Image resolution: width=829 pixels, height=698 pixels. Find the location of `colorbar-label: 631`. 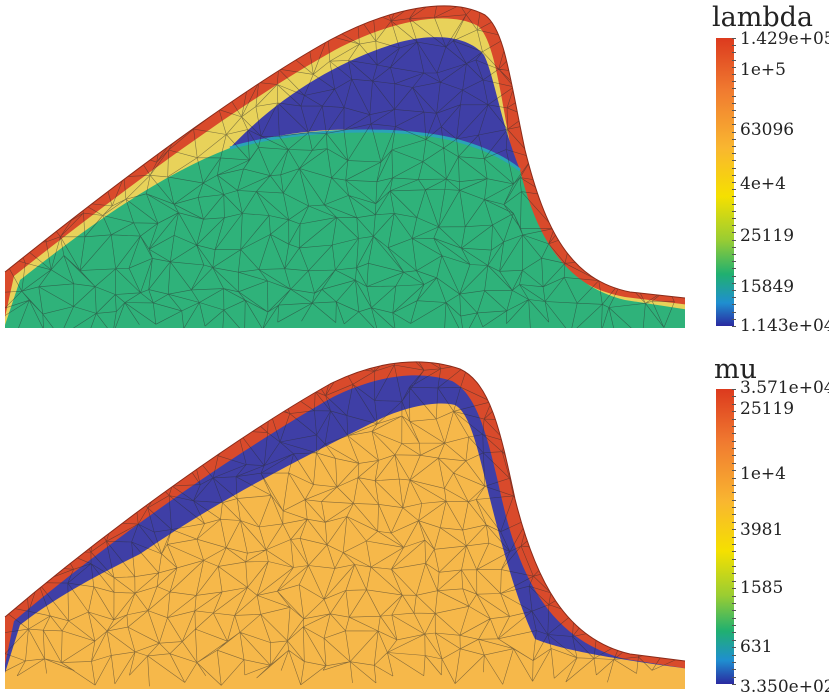

colorbar-label: 631 is located at coordinates (756, 647).